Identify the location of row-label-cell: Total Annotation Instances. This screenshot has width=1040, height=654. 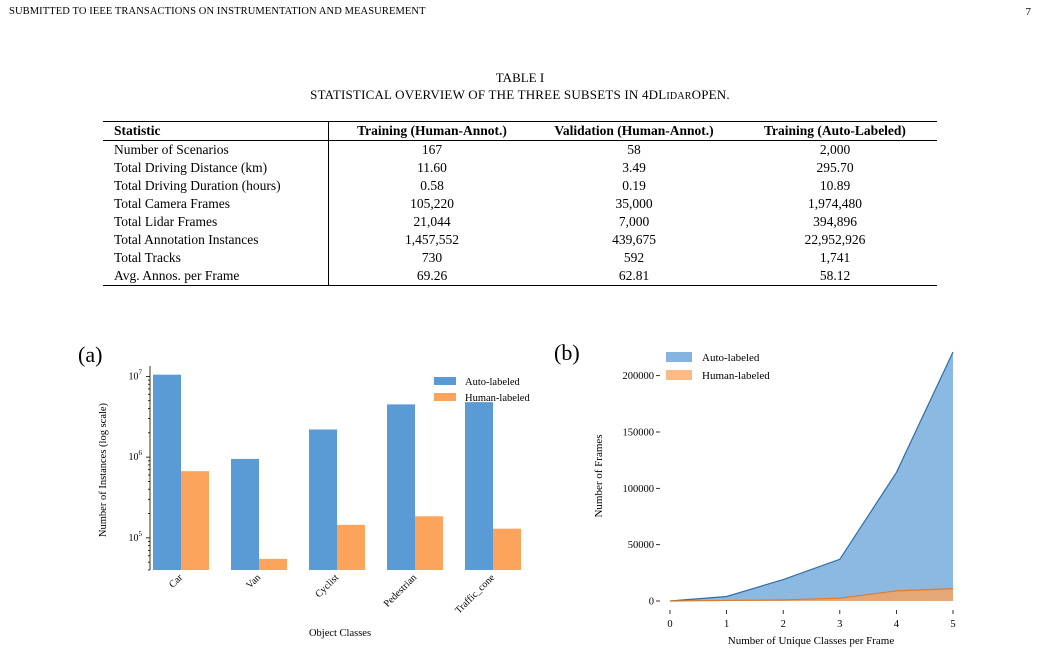
(216, 240).